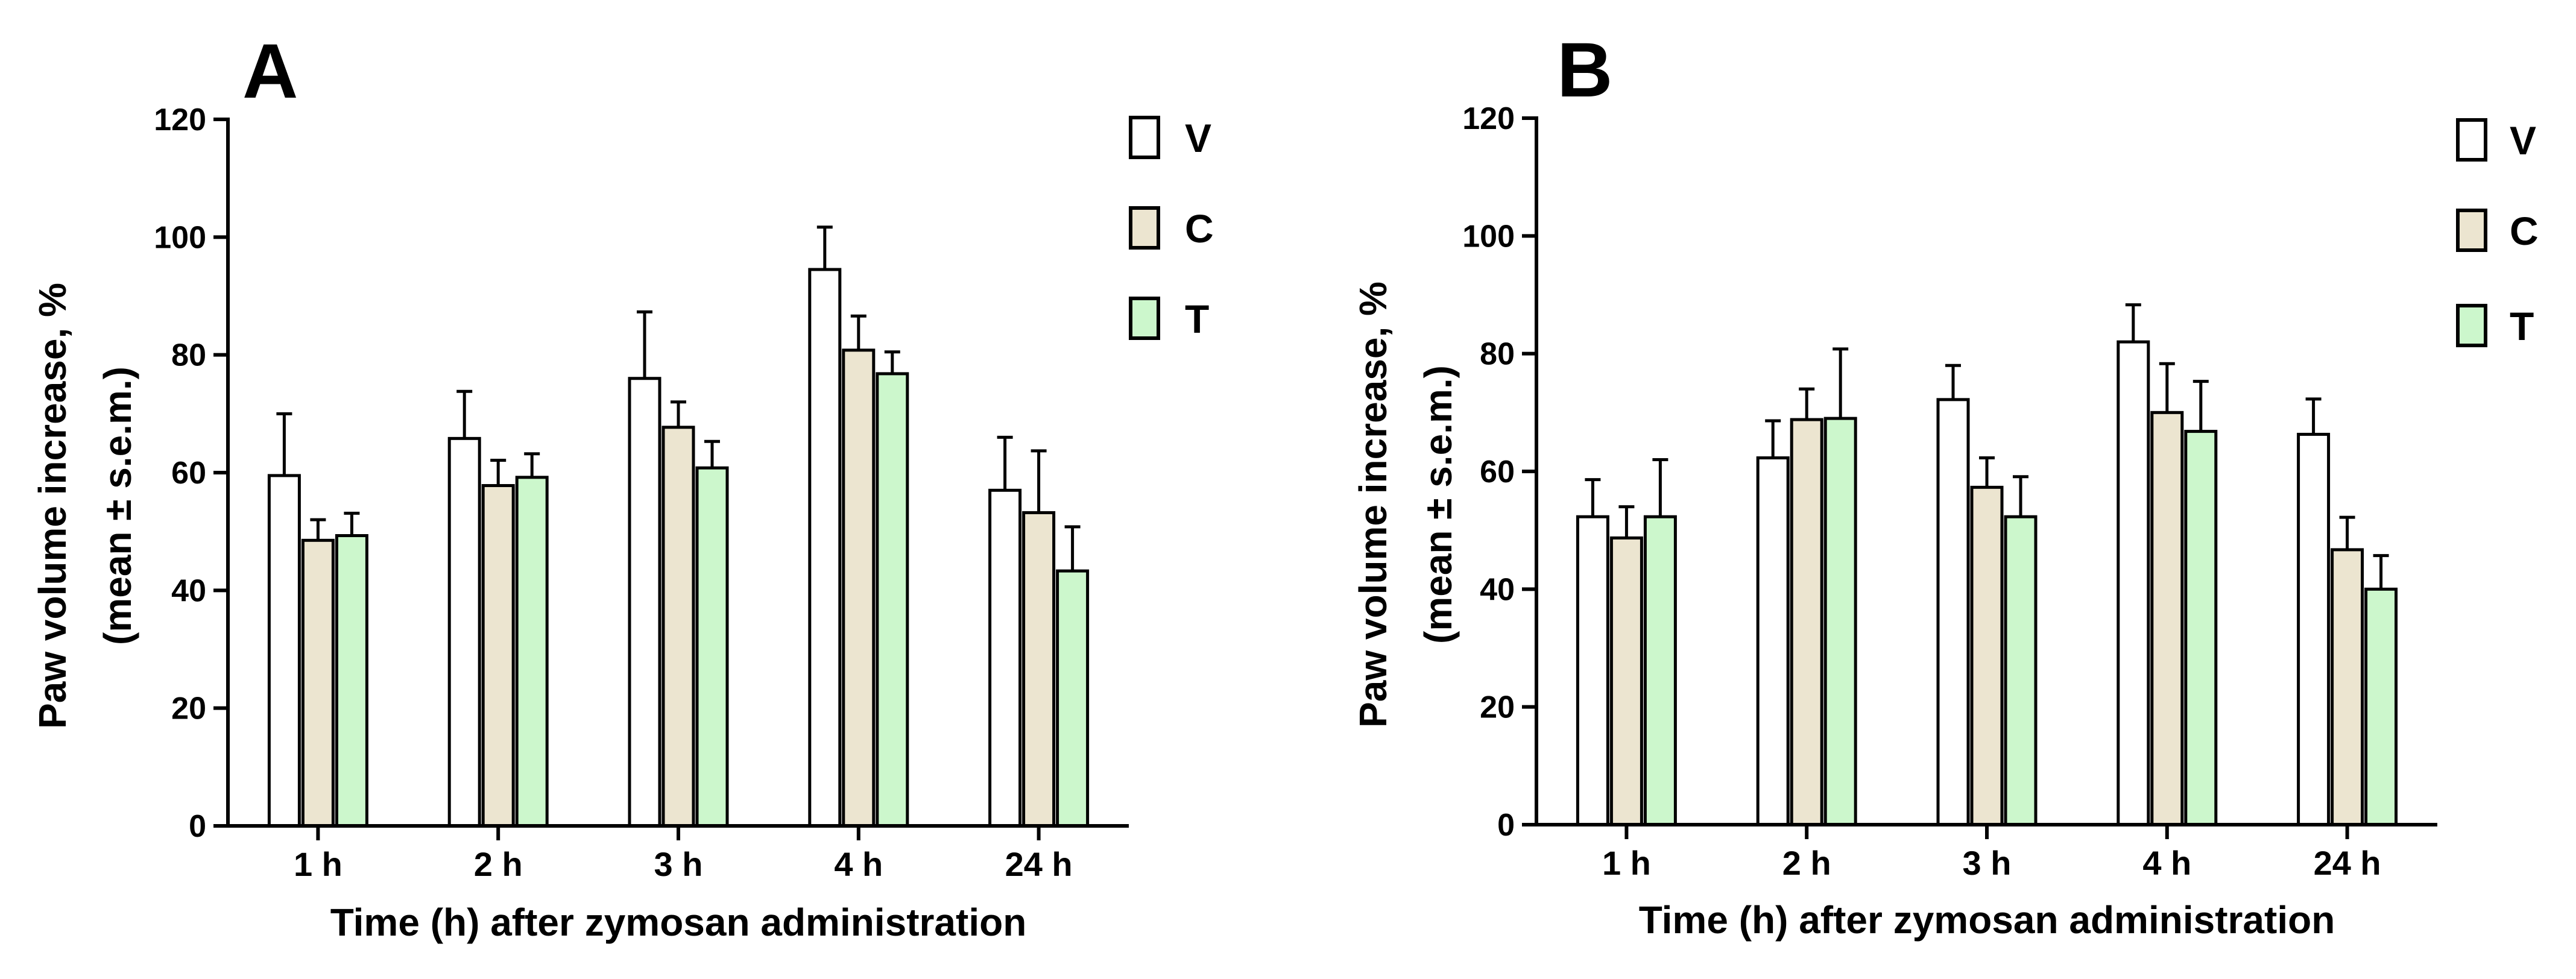 The height and width of the screenshot is (979, 2576). I want to click on panel-a-category-label-0: 1 h, so click(318, 864).